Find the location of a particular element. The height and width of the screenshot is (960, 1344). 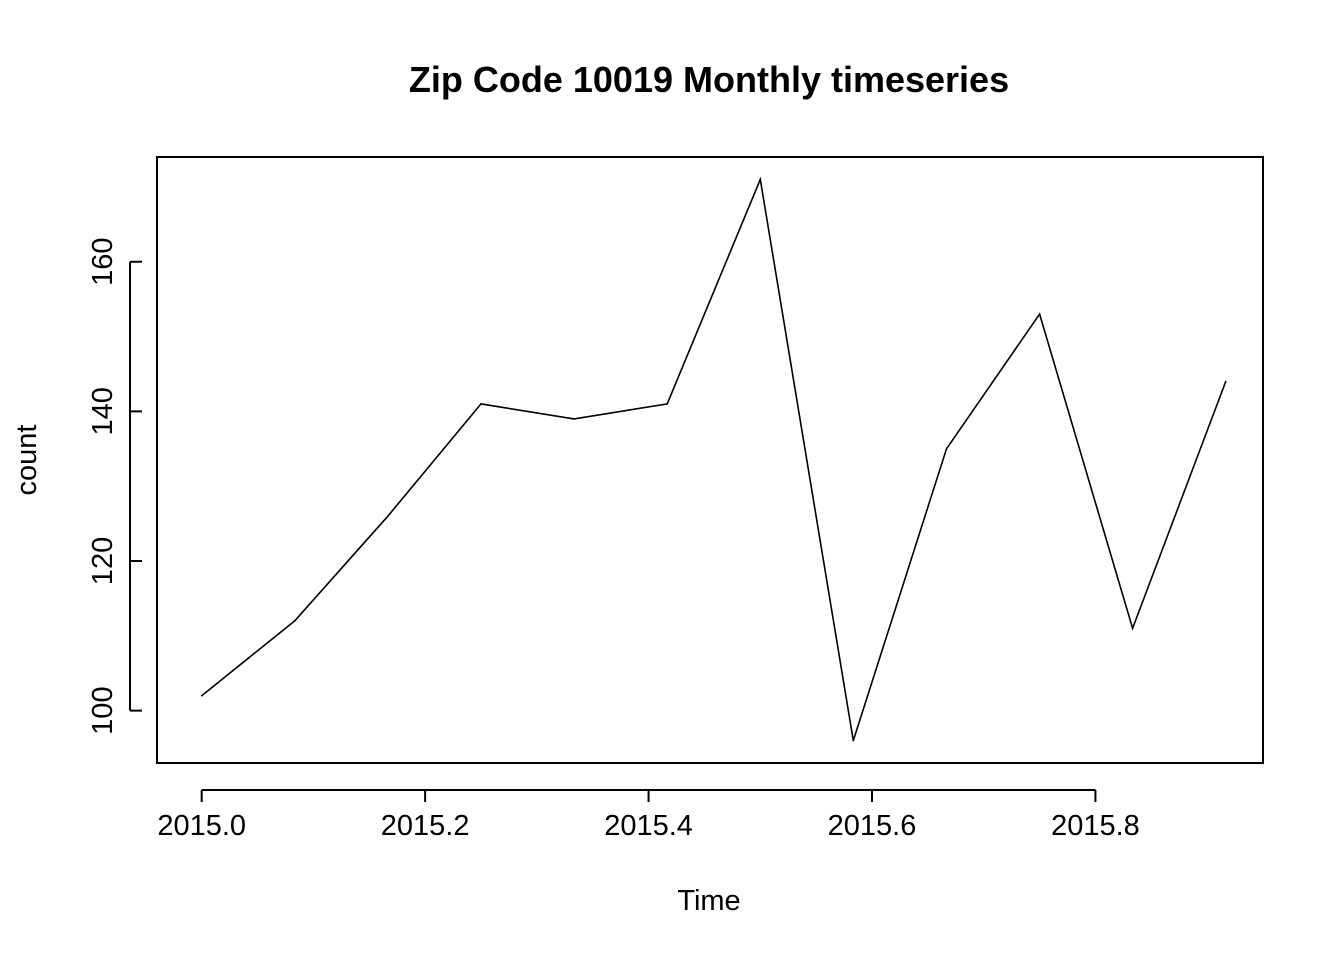

x-tick-label: 2015.6 is located at coordinates (872, 826).